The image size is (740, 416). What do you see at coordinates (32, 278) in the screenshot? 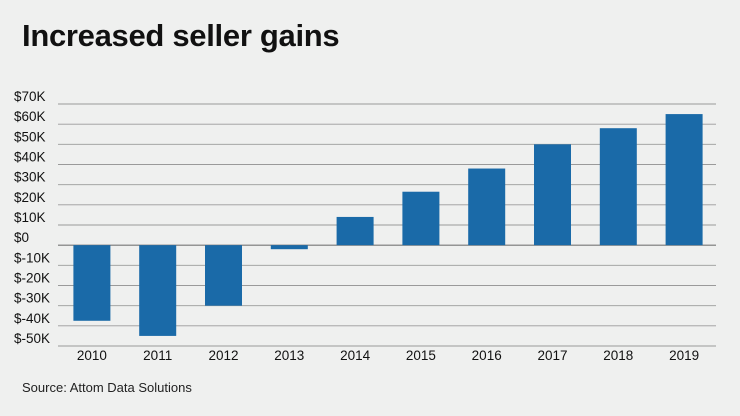
I see `y-tick-label: $-20K` at bounding box center [32, 278].